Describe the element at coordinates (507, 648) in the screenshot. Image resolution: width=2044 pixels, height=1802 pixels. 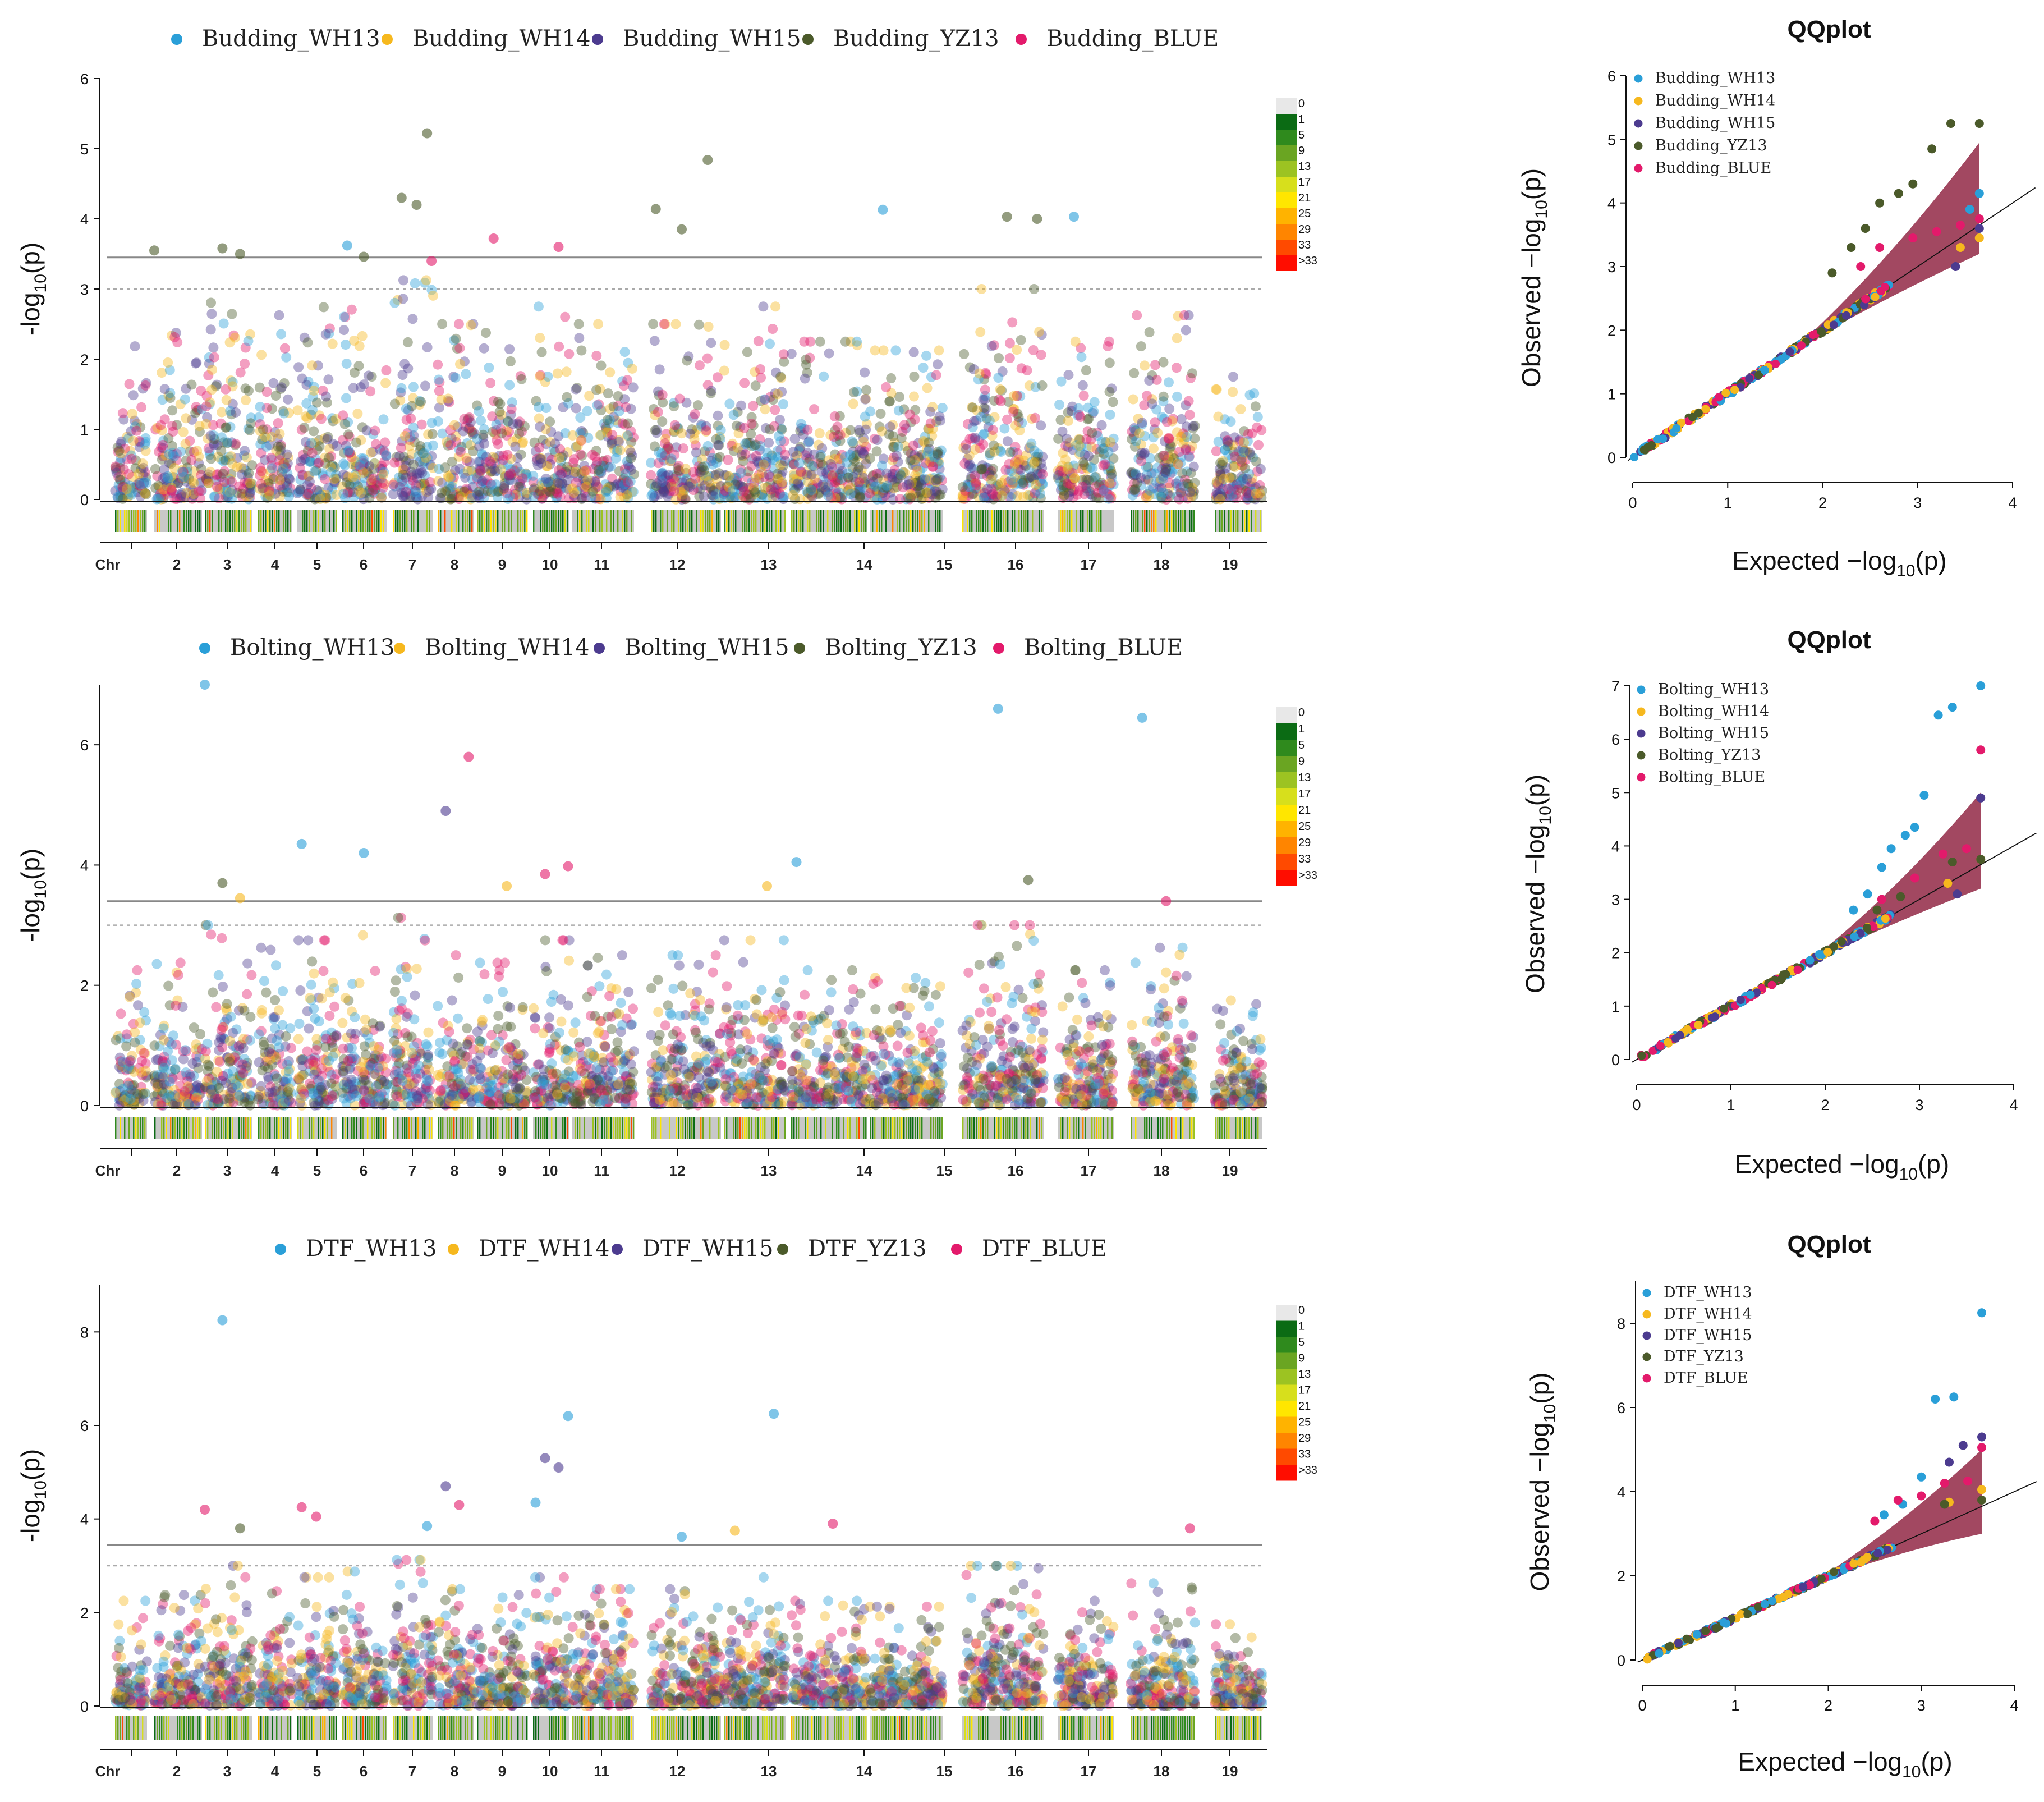
I see `legend-label: Bolting_WH14` at that location.